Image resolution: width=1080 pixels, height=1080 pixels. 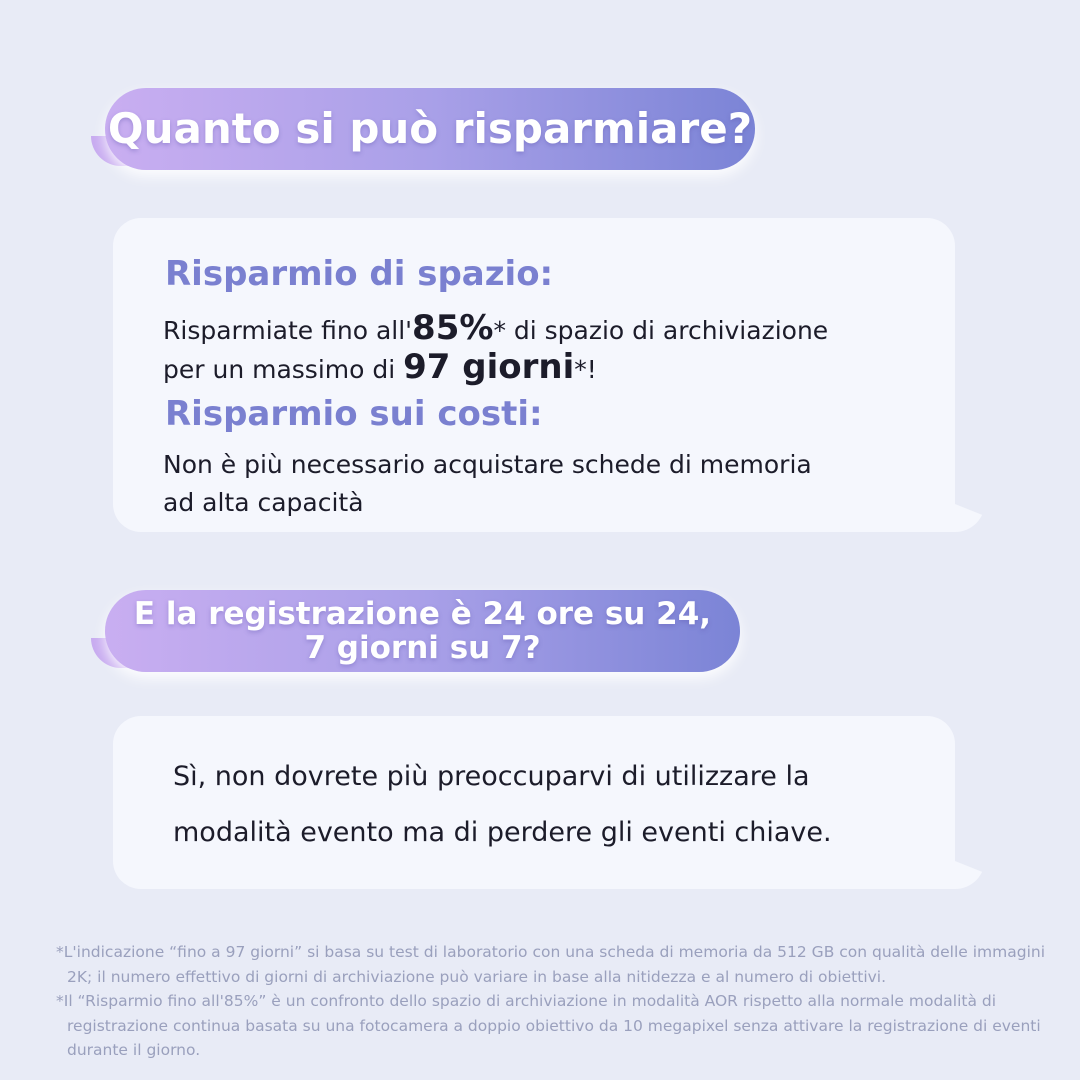 I want to click on cost-saving-line2: ad alta capacità, so click(x=263, y=502).